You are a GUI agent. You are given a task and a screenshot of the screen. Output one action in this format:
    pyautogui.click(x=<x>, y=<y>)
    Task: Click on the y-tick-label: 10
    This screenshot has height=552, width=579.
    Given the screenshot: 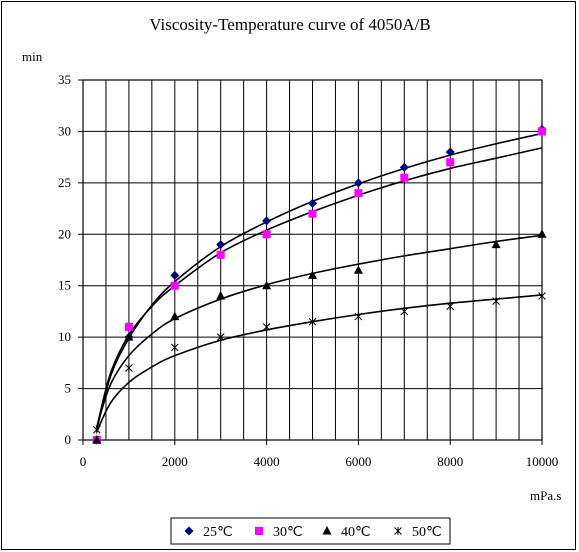 What is the action you would take?
    pyautogui.click(x=64, y=336)
    